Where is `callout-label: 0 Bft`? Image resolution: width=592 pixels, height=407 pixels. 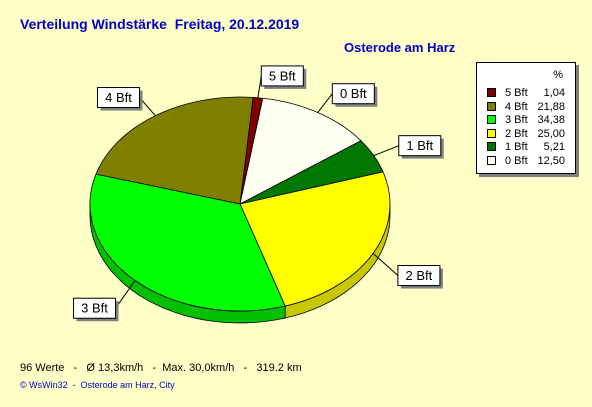 callout-label: 0 Bft is located at coordinates (353, 93).